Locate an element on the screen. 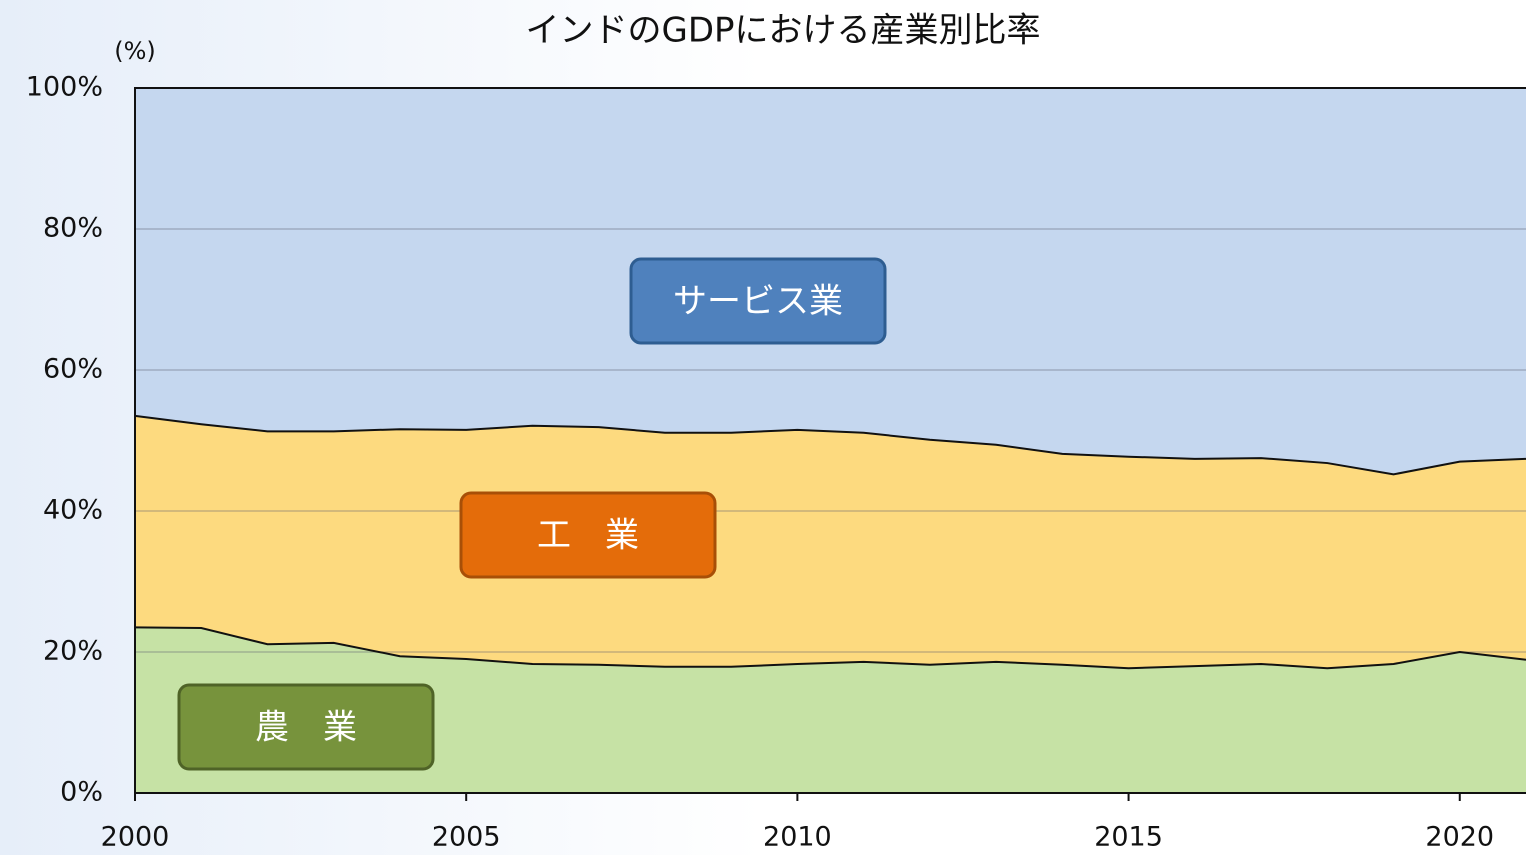 The height and width of the screenshot is (855, 1526). series-label: サービス業 is located at coordinates (758, 302).